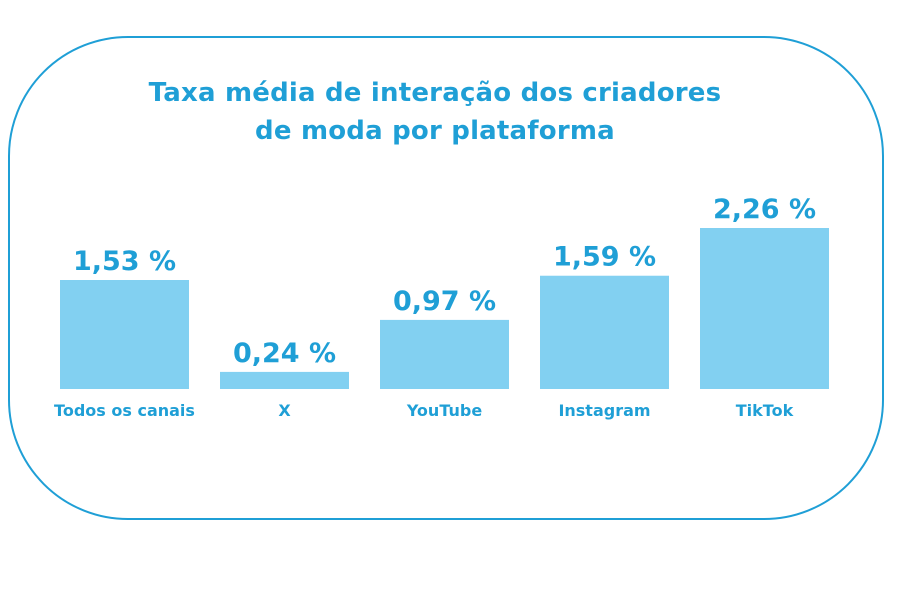  Describe the element at coordinates (604, 332) in the screenshot. I see `bar-instagram` at that location.